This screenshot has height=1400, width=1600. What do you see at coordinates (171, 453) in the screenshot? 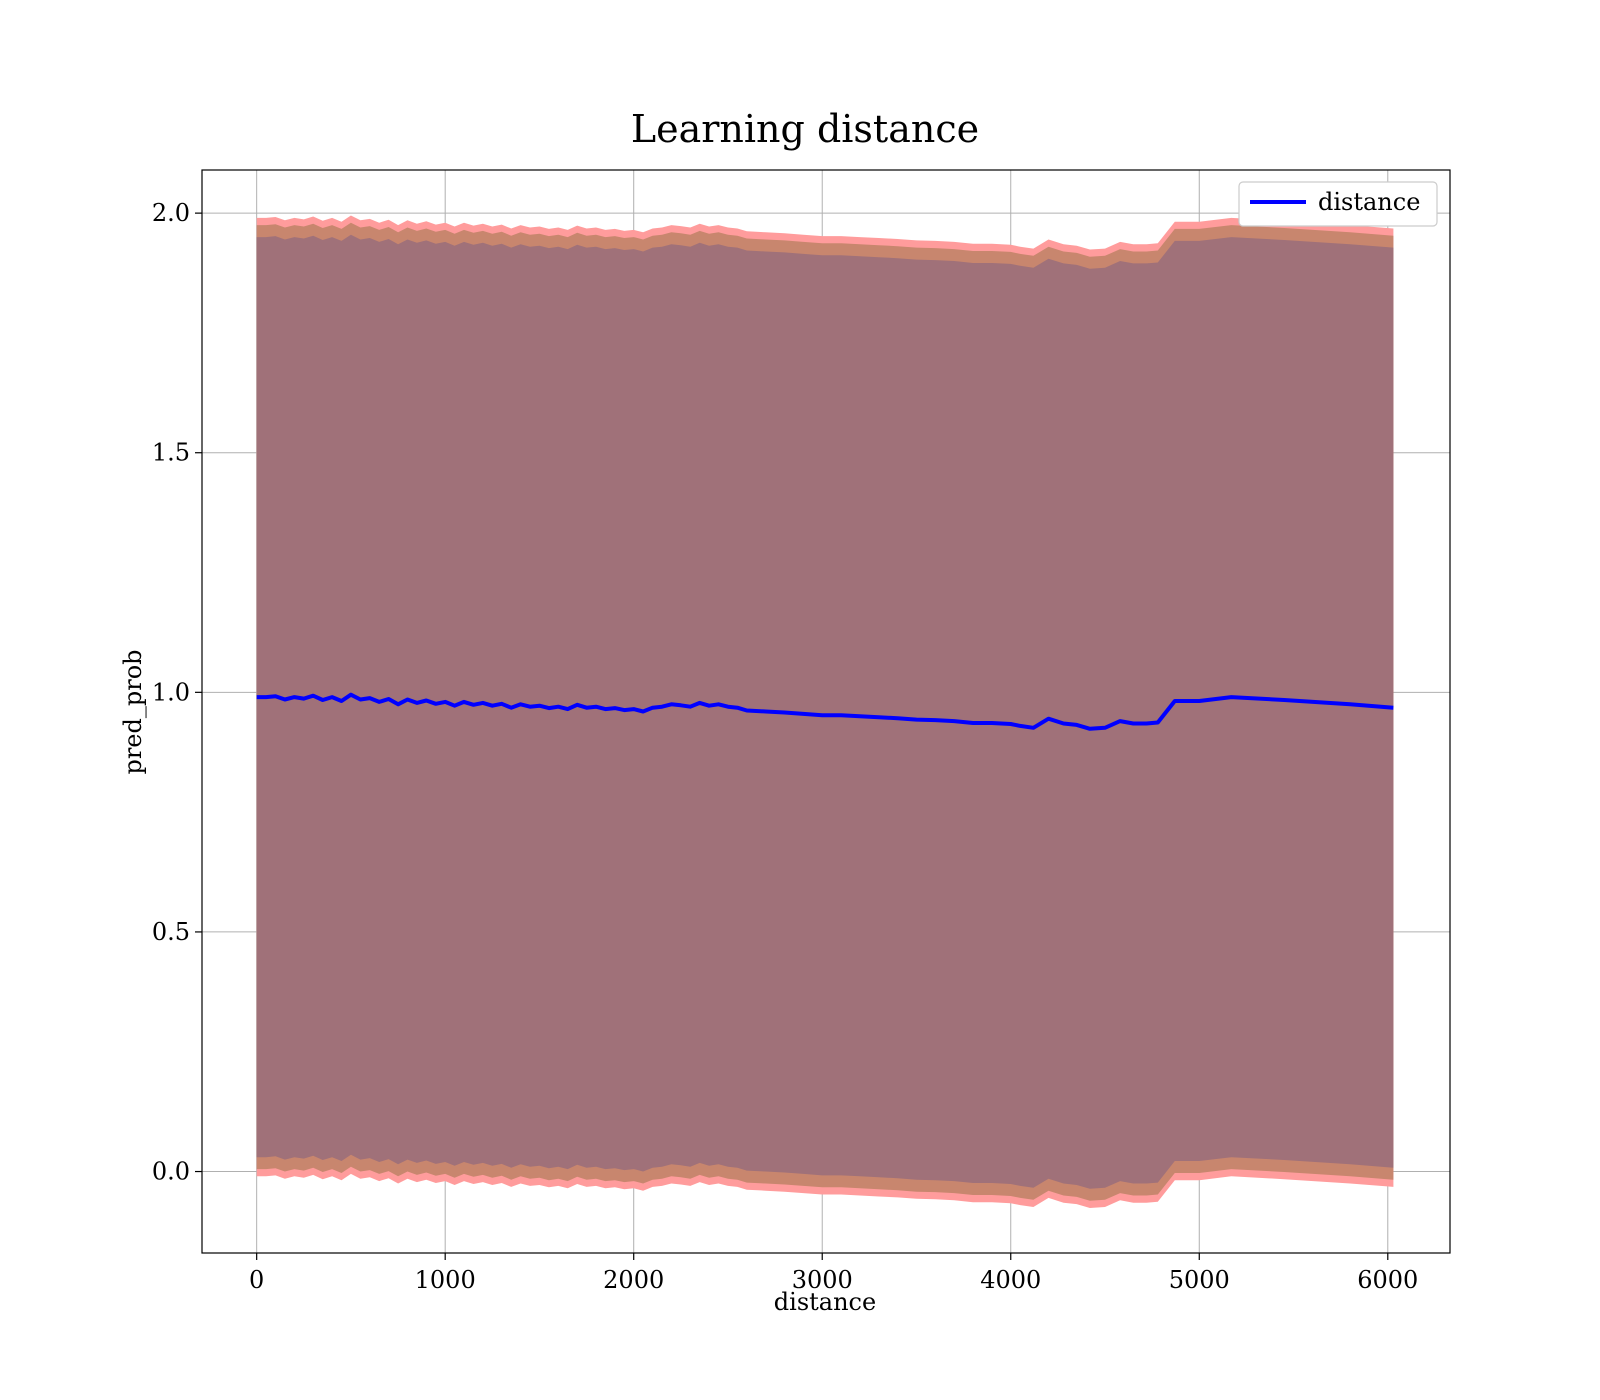
I see `y-tick-label: 1.5` at bounding box center [171, 453].